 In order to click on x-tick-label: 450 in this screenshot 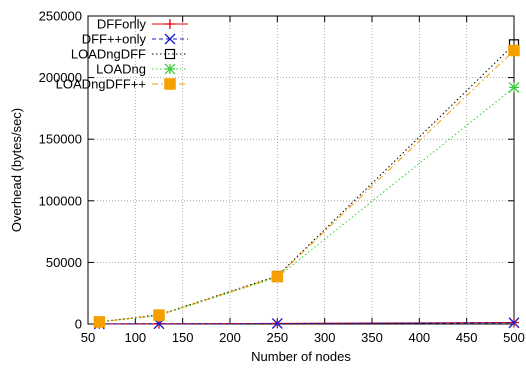, I will do `click(467, 337)`.